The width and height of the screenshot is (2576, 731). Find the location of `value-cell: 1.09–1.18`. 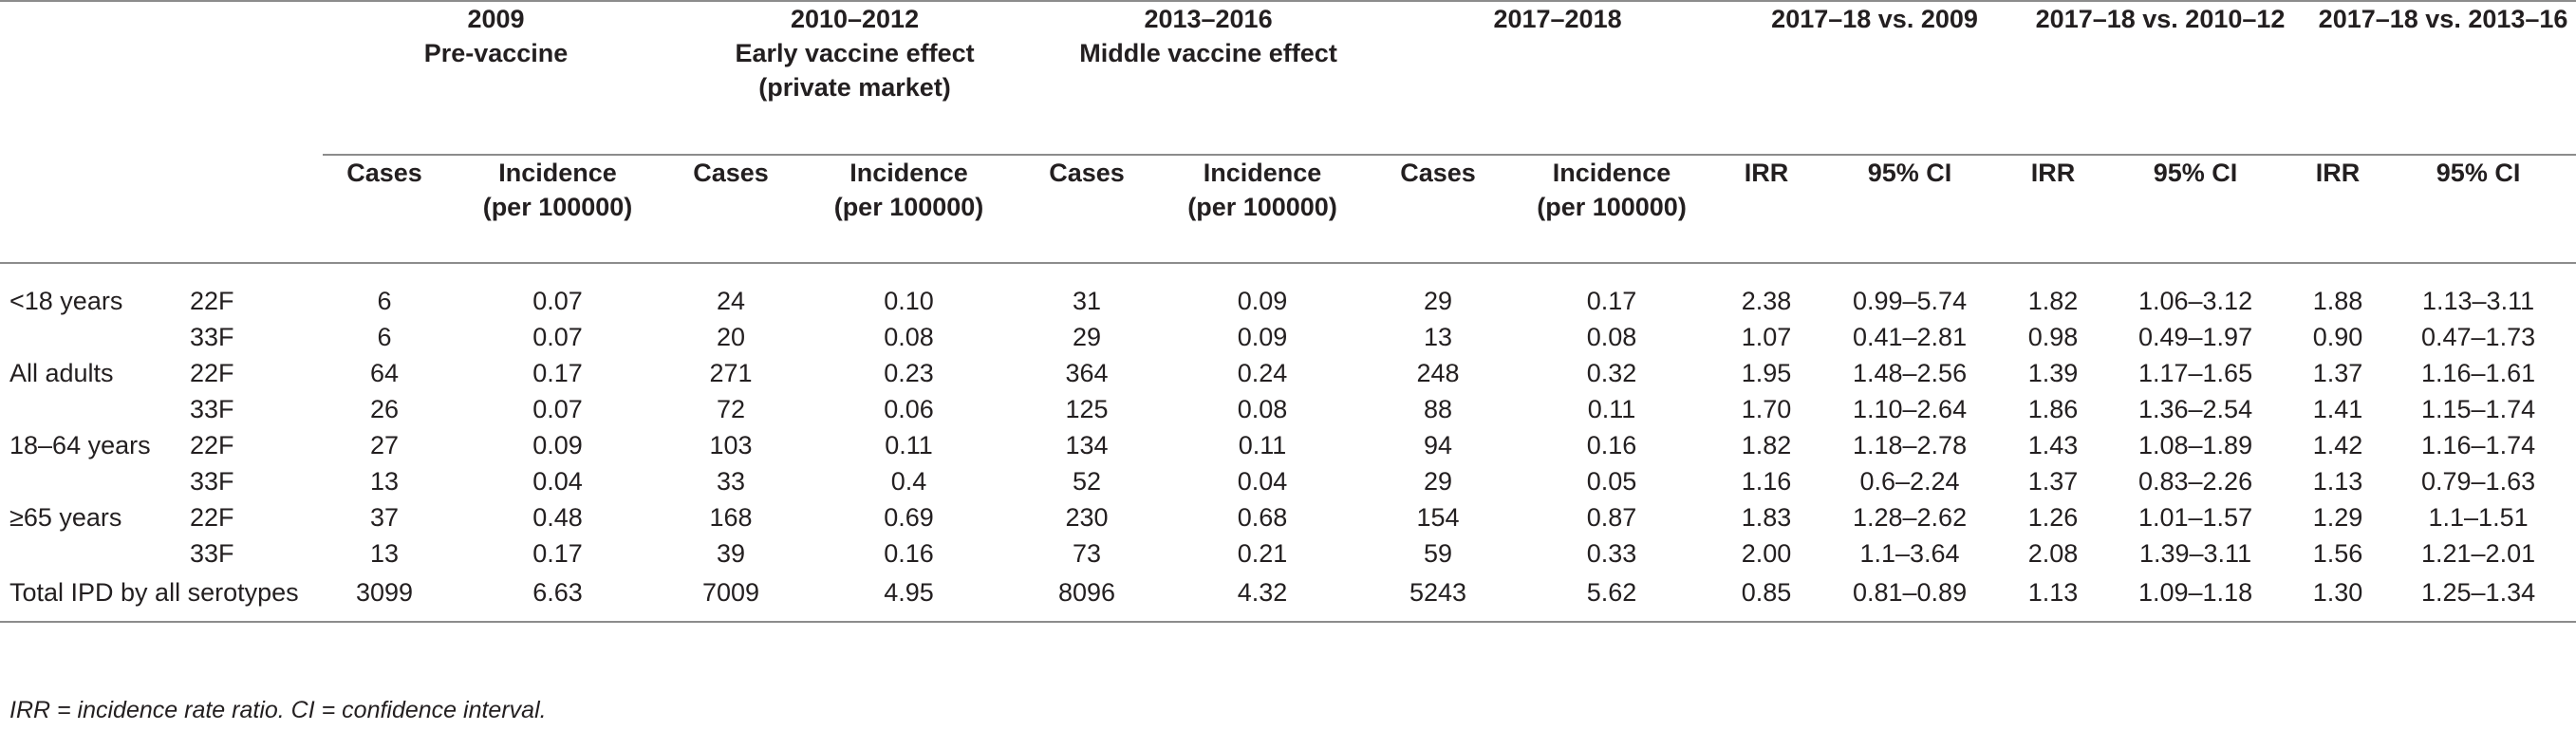

value-cell: 1.09–1.18 is located at coordinates (2196, 598).